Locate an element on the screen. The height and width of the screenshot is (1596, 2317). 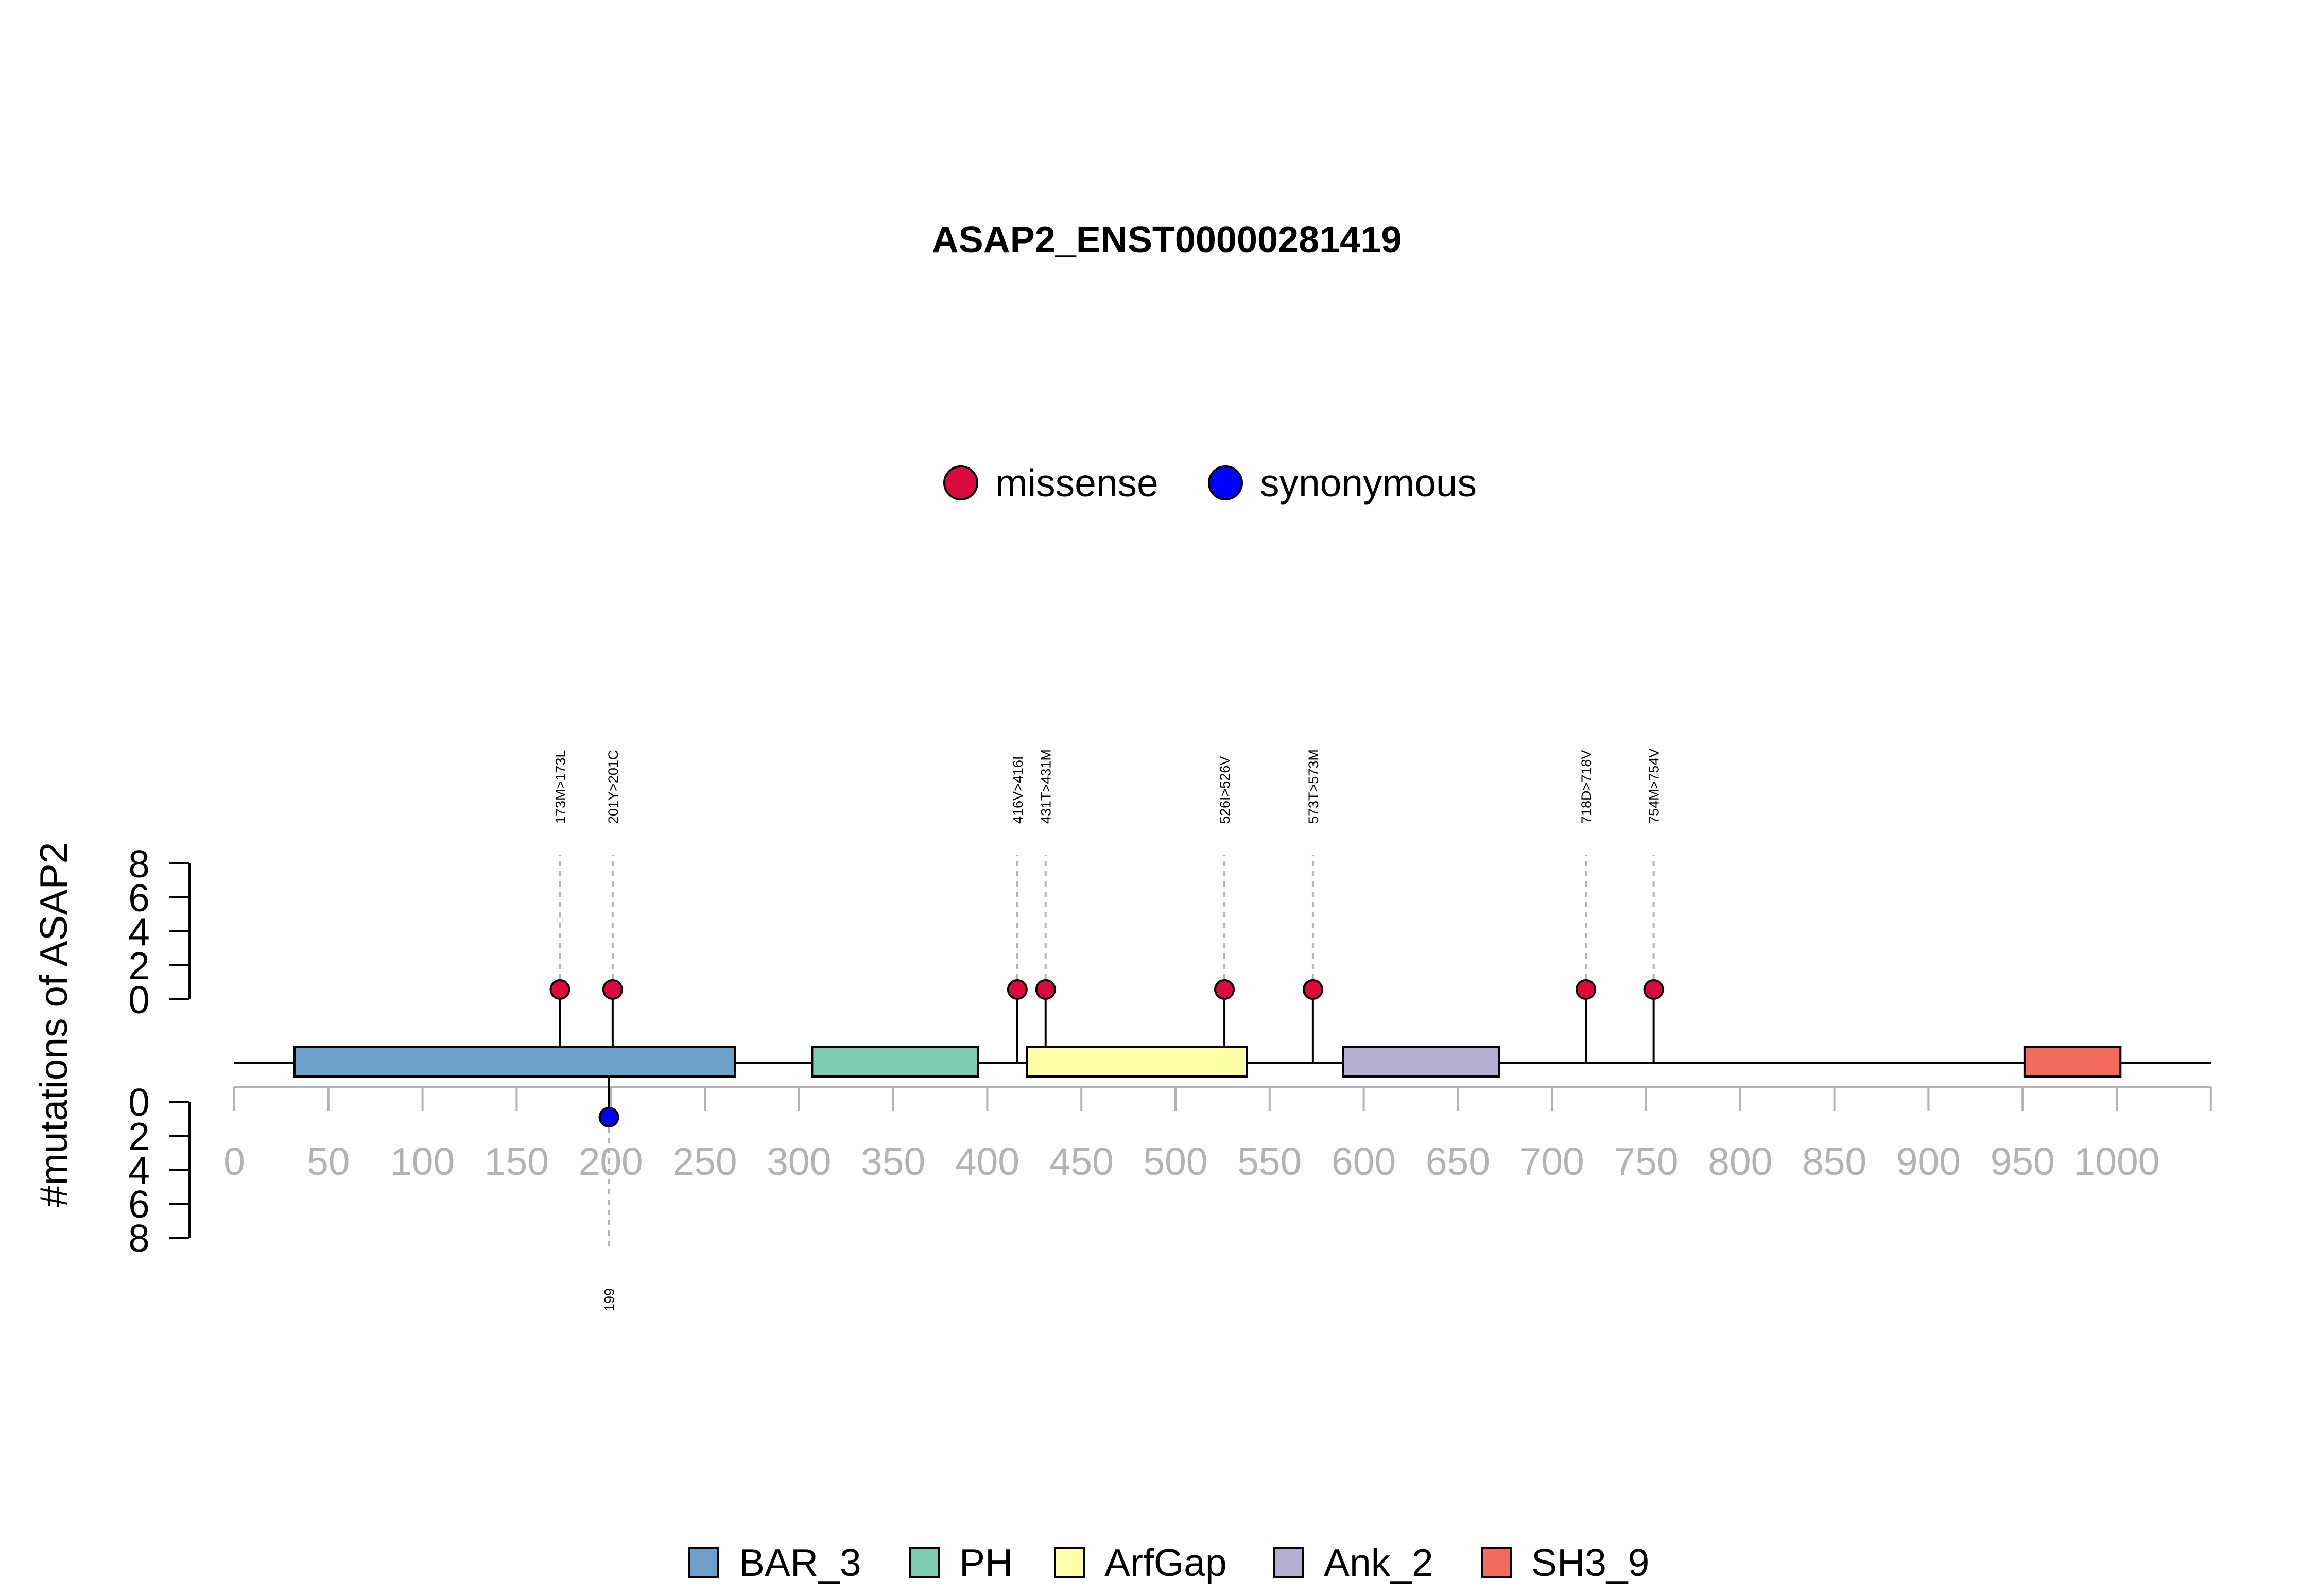
x-tick-label: 100 is located at coordinates (422, 1161).